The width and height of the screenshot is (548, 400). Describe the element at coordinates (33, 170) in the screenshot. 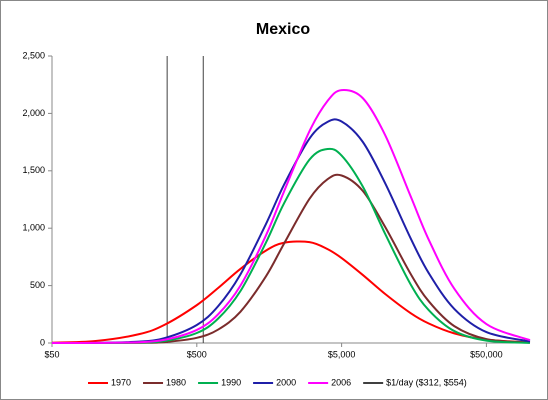

I see `y-tick-label: 1,500` at that location.